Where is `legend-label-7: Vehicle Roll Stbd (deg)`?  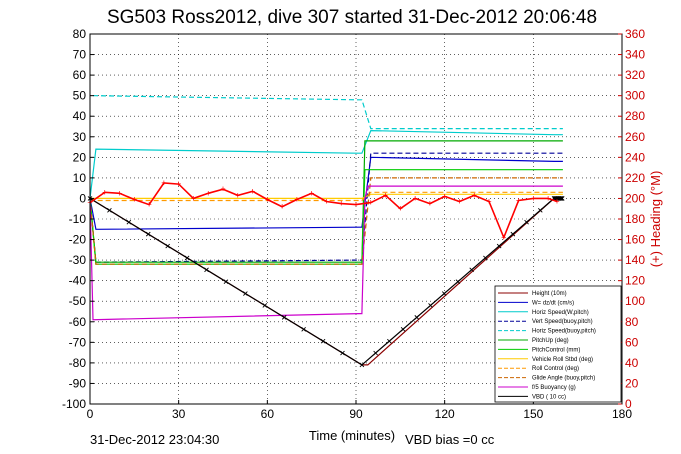 legend-label-7: Vehicle Roll Stbd (deg) is located at coordinates (562, 360).